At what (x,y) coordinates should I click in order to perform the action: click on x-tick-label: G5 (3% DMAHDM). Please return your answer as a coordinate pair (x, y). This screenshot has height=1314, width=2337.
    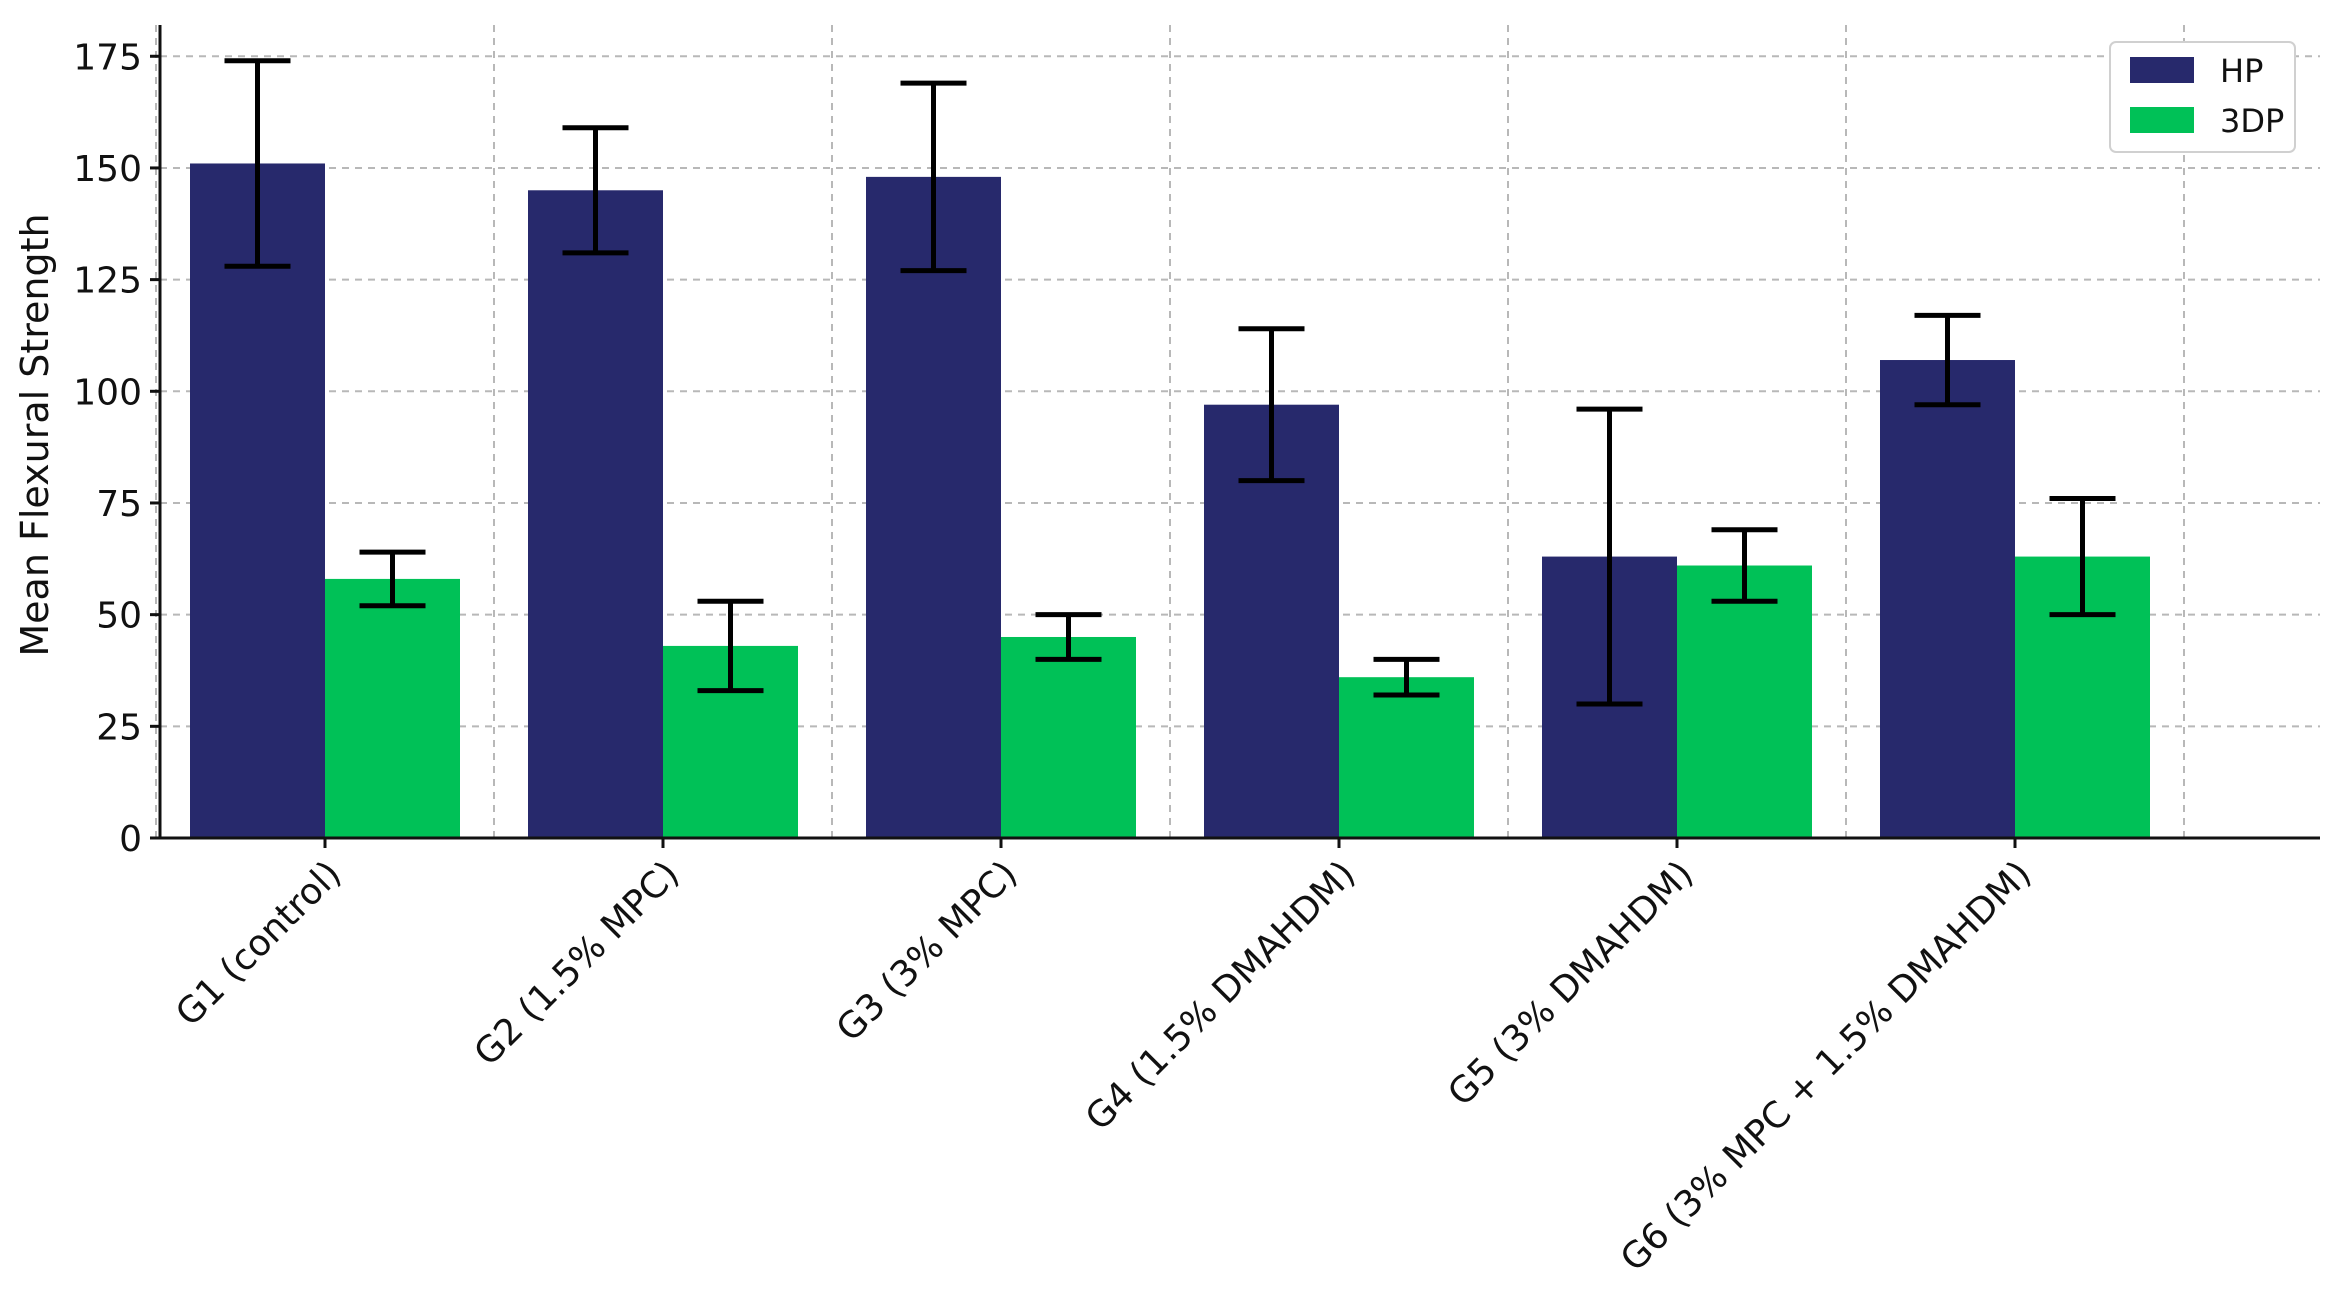
    Looking at the image, I should click on (1570, 983).